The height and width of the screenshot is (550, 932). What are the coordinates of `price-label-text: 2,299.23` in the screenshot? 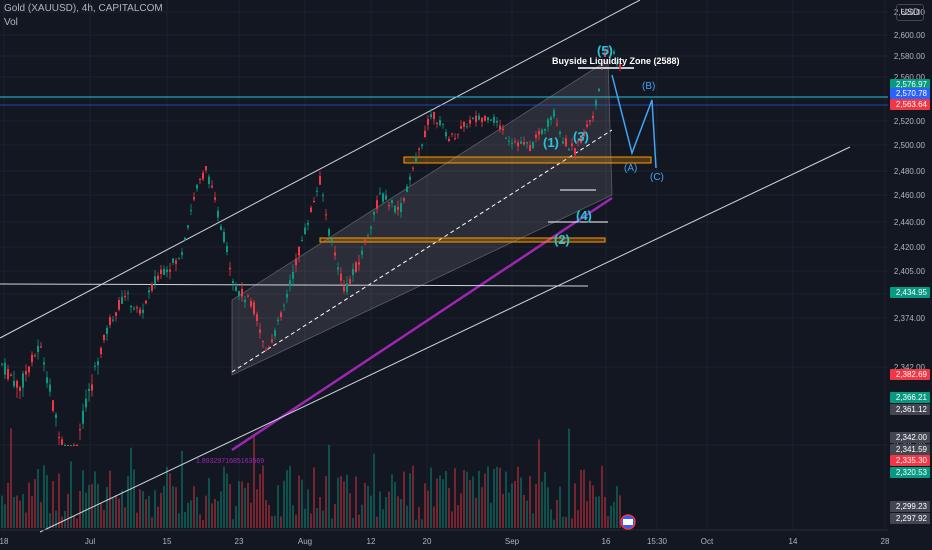 It's located at (912, 506).